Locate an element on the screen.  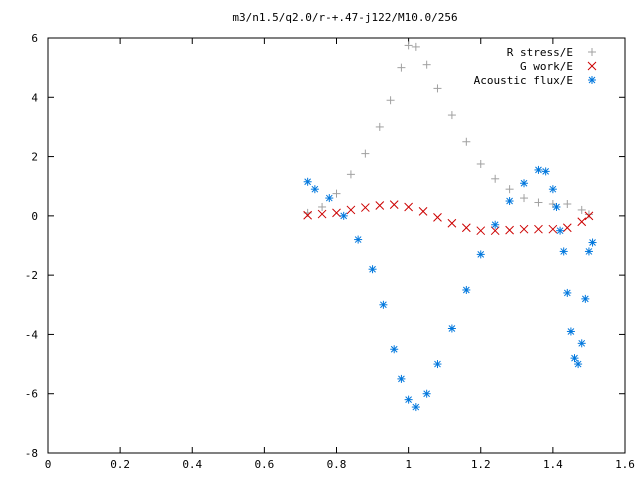
legend-label: R stress/E is located at coordinates (540, 52).